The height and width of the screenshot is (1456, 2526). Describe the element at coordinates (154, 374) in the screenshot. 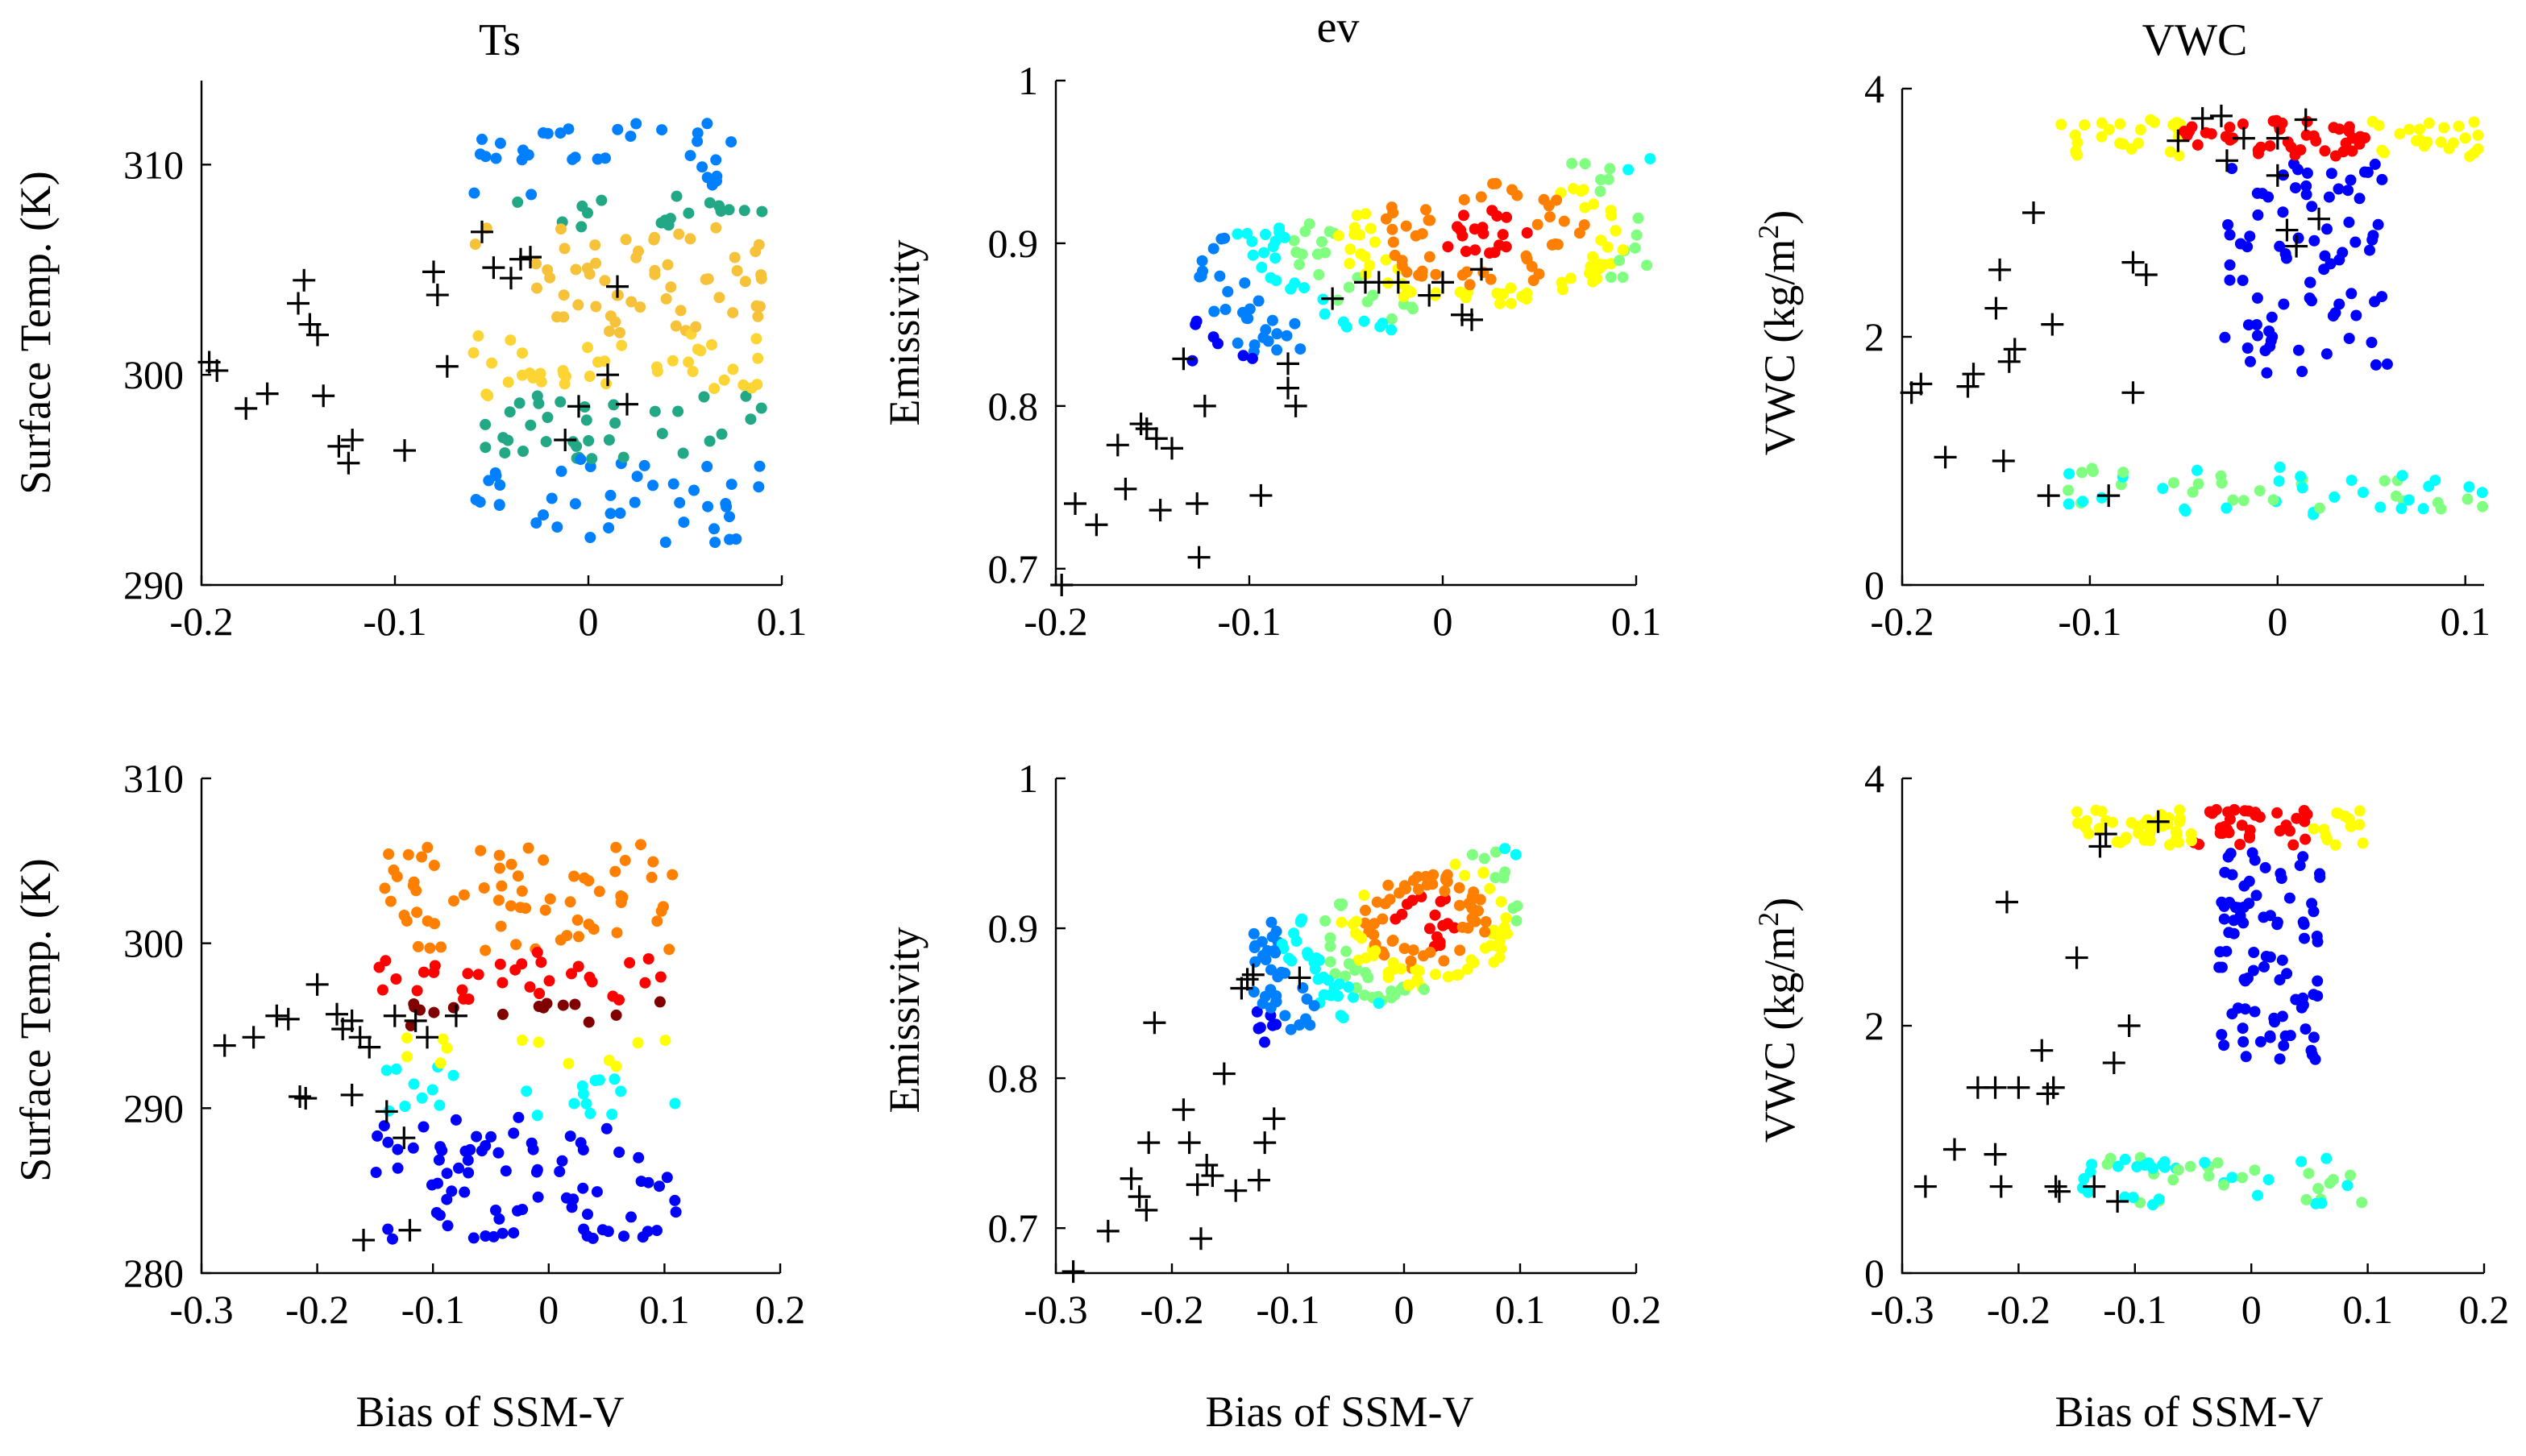

I see `y-tick-label: 300` at that location.